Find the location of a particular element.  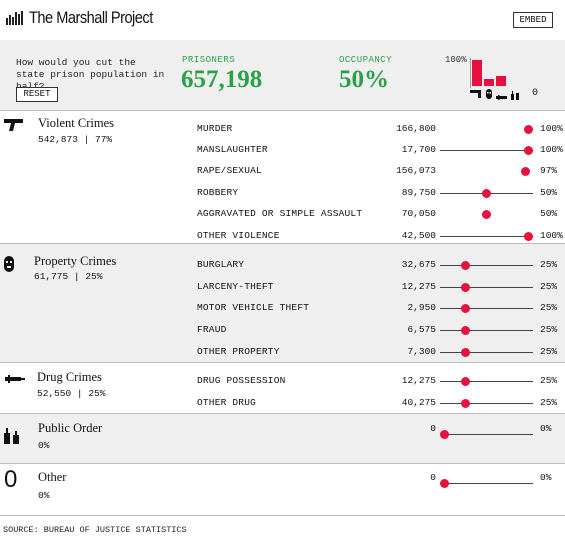

mini-zero-label: 0 is located at coordinates (535, 93).